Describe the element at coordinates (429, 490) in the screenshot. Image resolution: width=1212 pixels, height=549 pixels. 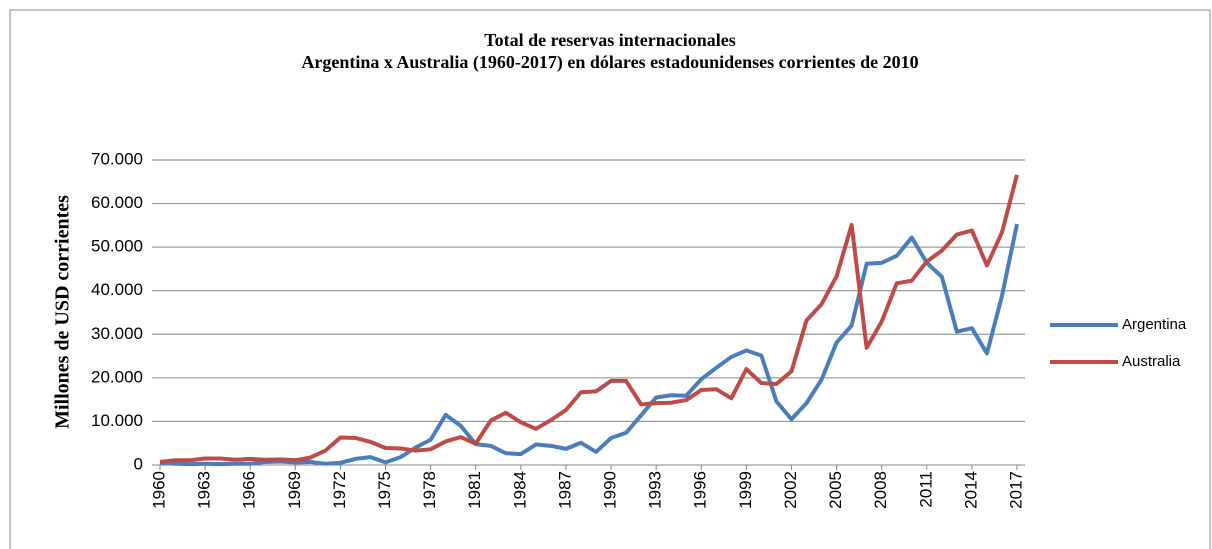
I see `x-tick-label: 1978` at that location.